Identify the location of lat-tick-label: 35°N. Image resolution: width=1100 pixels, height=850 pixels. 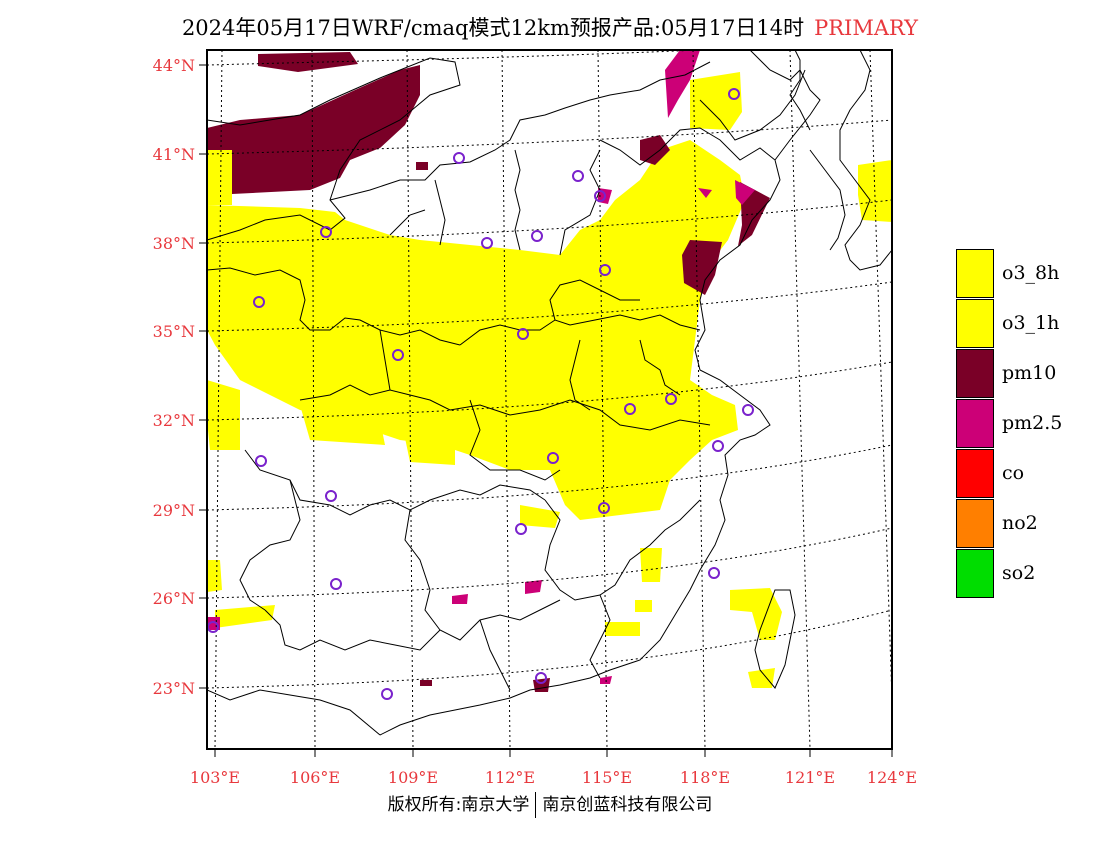
(174, 331).